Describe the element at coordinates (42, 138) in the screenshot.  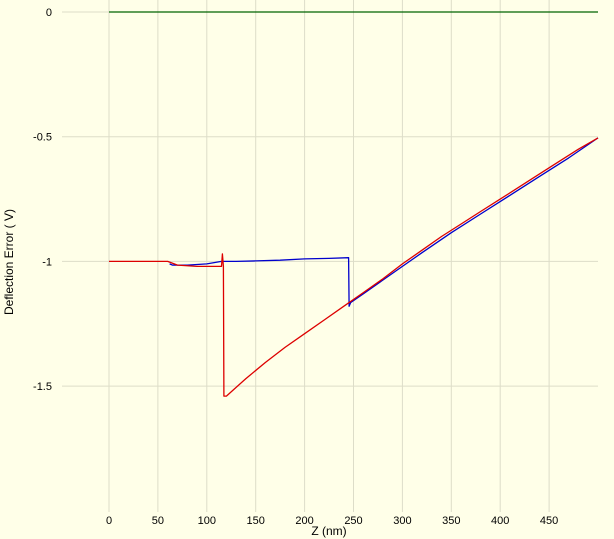
I see `y-tick-label: -0.5` at that location.